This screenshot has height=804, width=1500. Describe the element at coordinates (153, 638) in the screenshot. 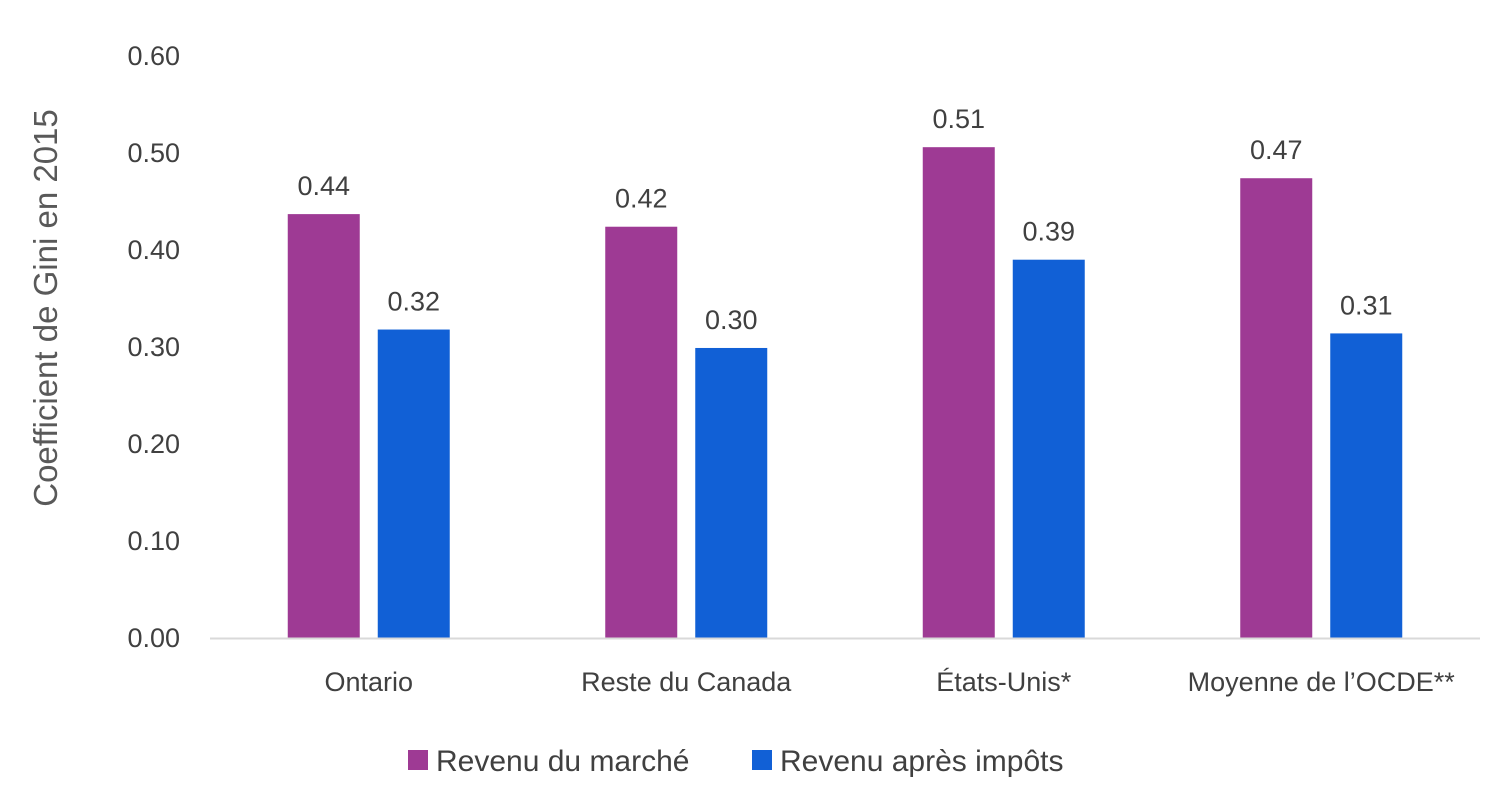

I see `y-tick-label: 0.00` at that location.